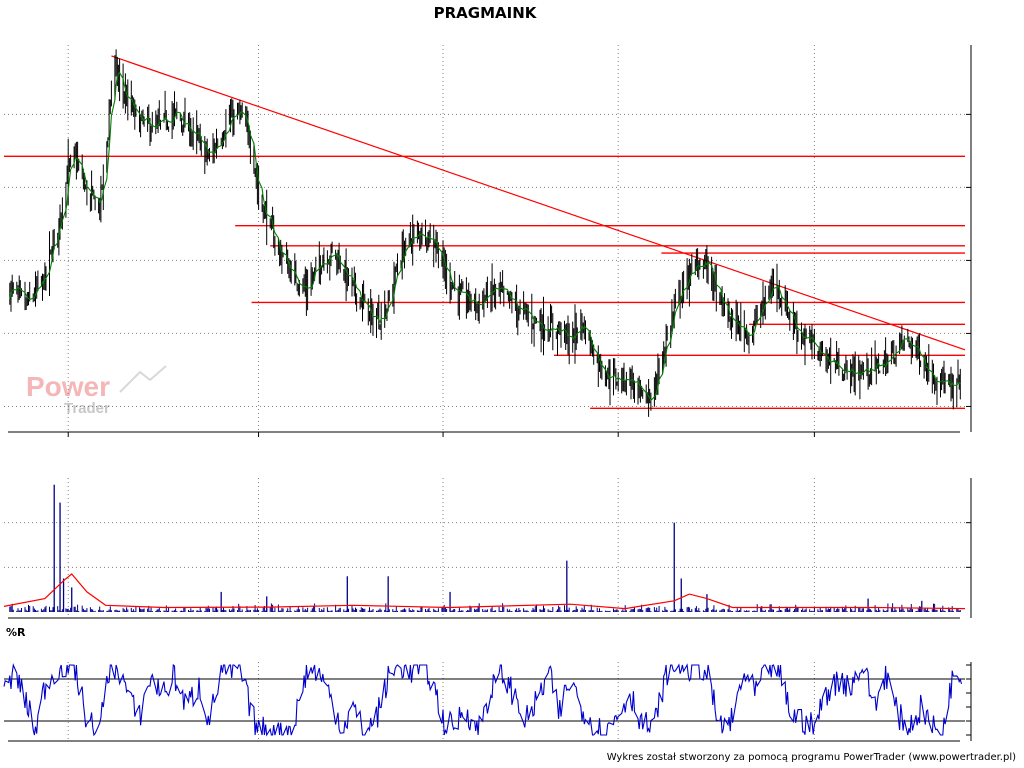  What do you see at coordinates (969, 548) in the screenshot?
I see `volume-axis` at bounding box center [969, 548].